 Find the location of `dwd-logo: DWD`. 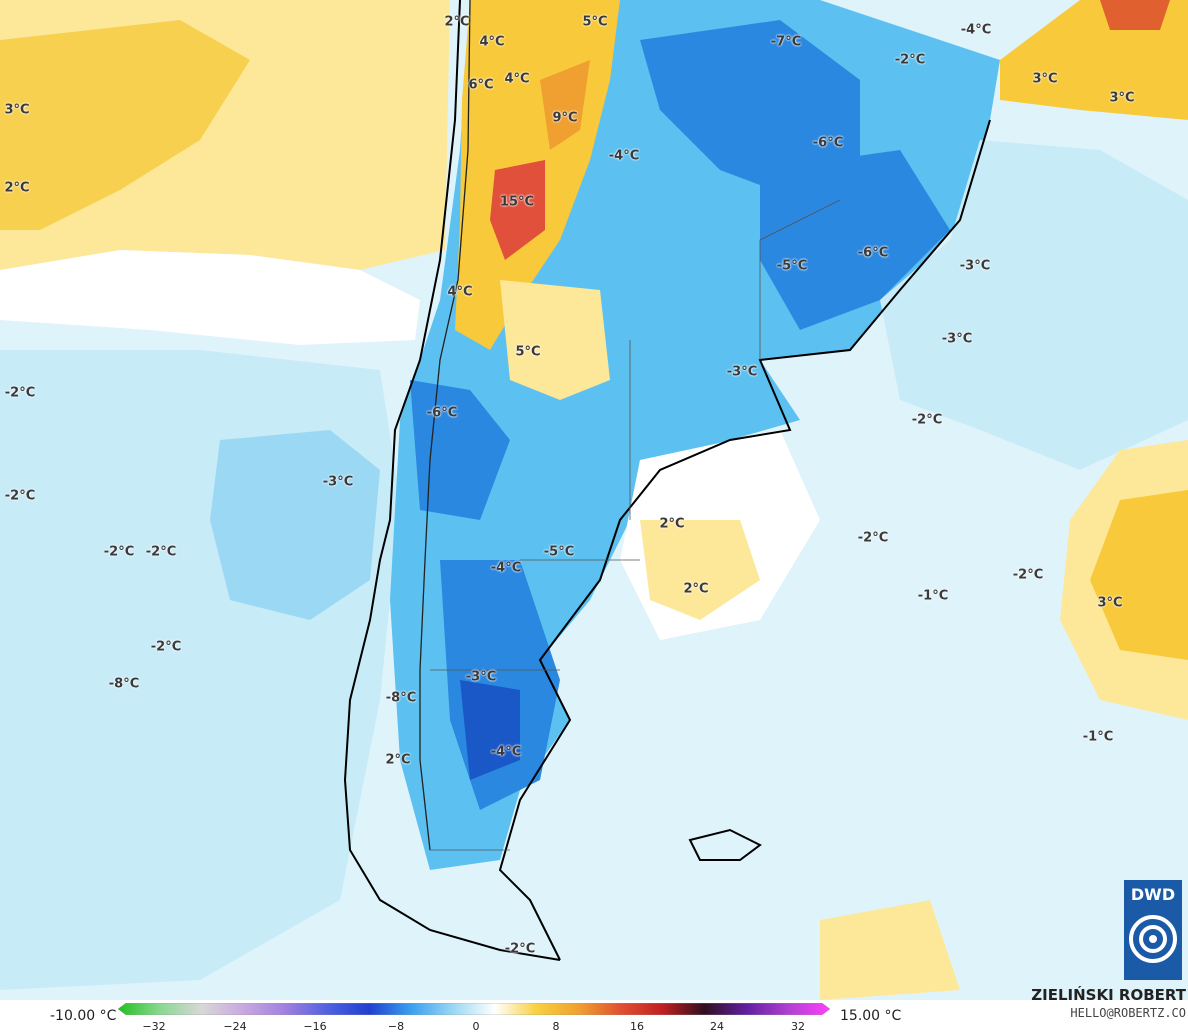

dwd-logo: DWD is located at coordinates (1153, 930).